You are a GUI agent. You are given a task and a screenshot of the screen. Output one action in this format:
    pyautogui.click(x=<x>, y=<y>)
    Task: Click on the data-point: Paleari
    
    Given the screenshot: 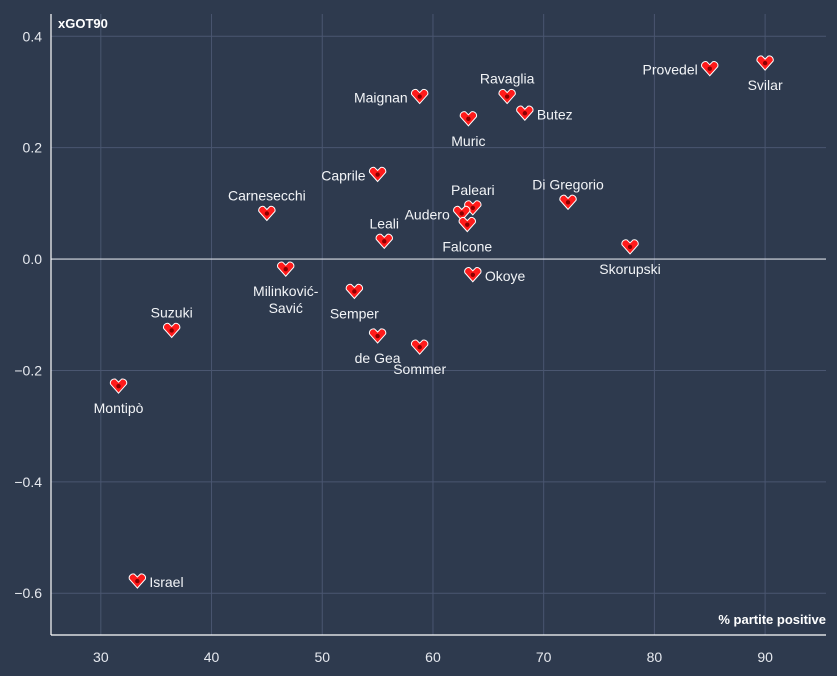 What is the action you would take?
    pyautogui.click(x=473, y=199)
    